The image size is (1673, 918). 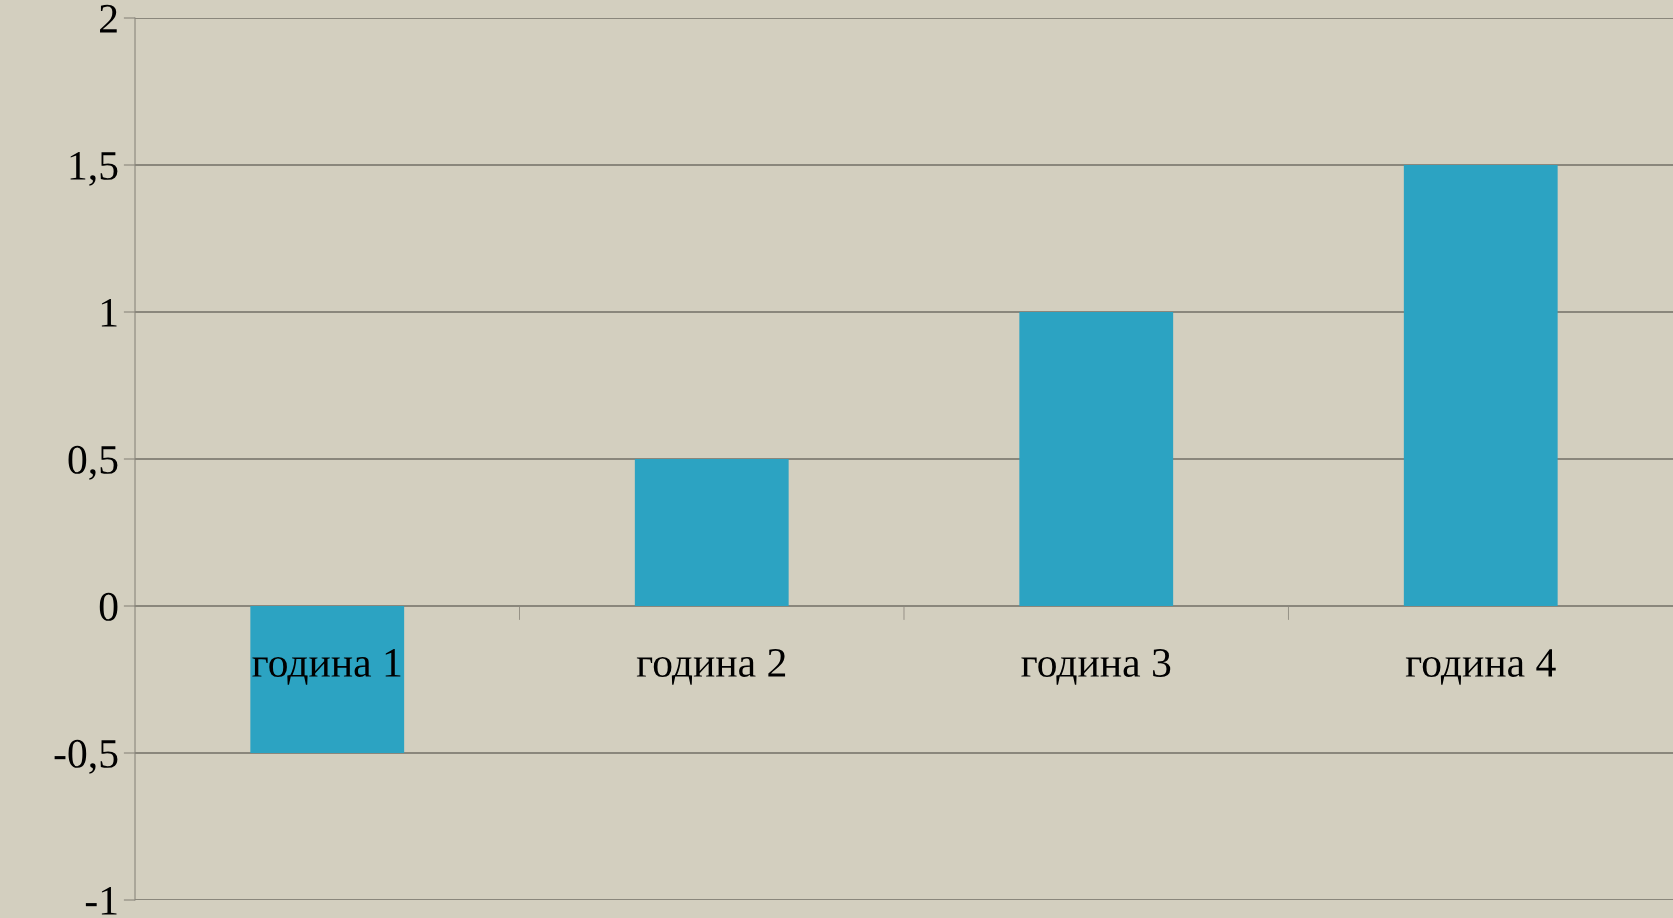 What do you see at coordinates (109, 312) in the screenshot?
I see `y-tick-label: 1` at bounding box center [109, 312].